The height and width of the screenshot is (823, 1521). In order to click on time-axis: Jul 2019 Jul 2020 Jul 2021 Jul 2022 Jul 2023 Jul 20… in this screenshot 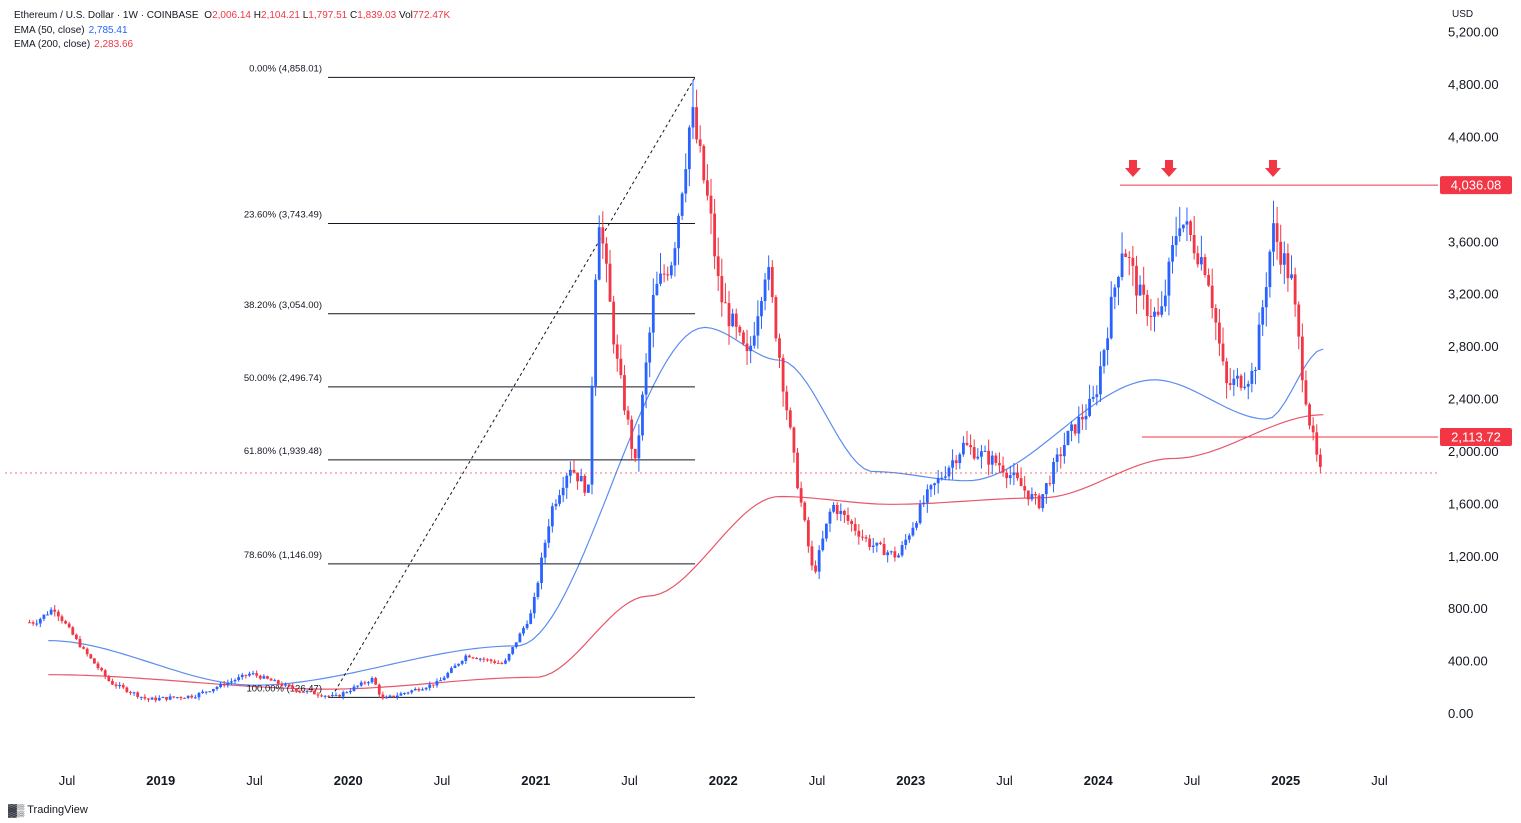, I will do `click(723, 780)`.